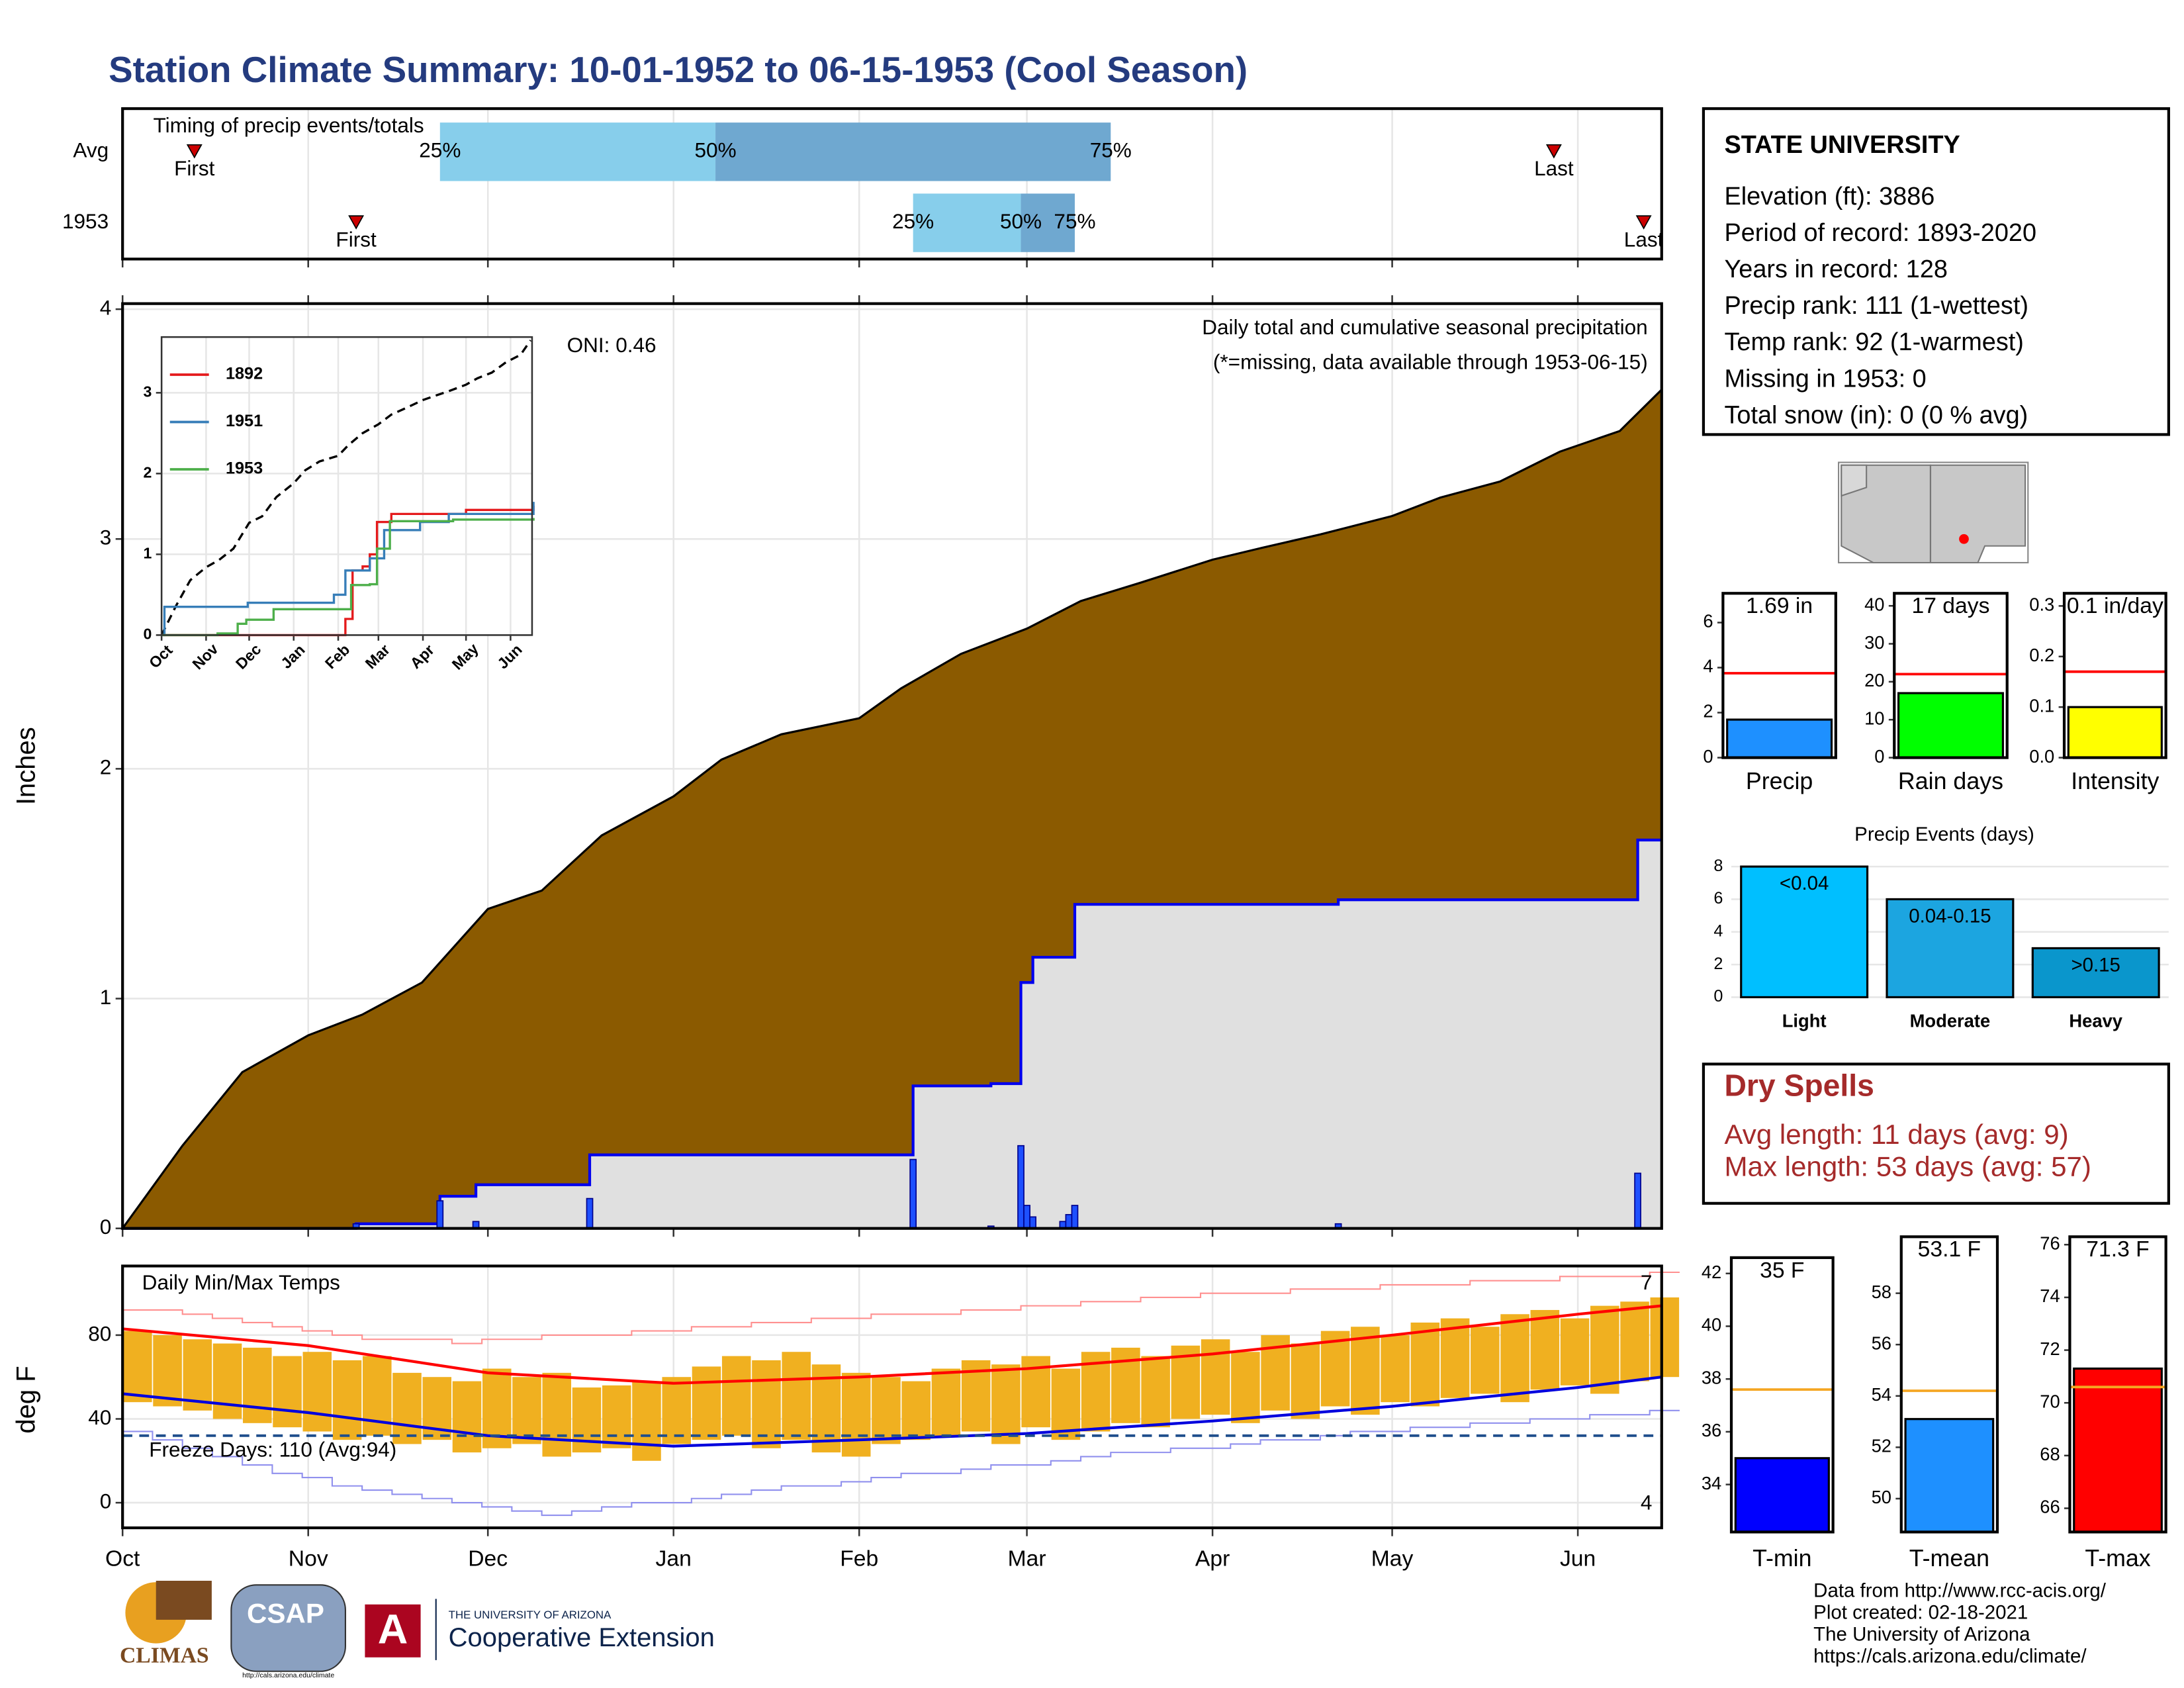  I want to click on y-tick-label: 40, so click(1874, 604).